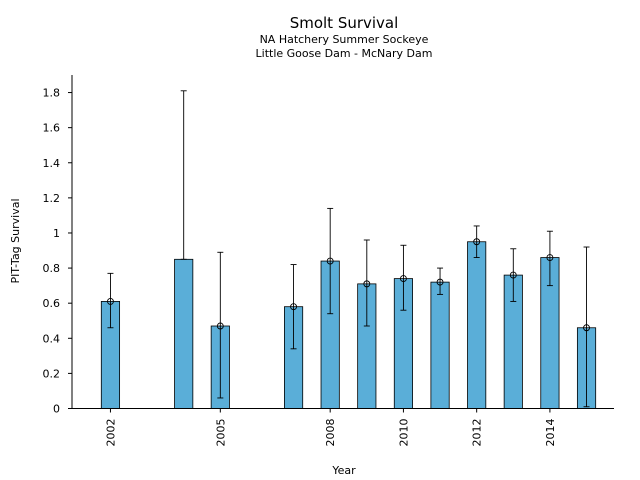  I want to click on bar-2004, so click(184, 333).